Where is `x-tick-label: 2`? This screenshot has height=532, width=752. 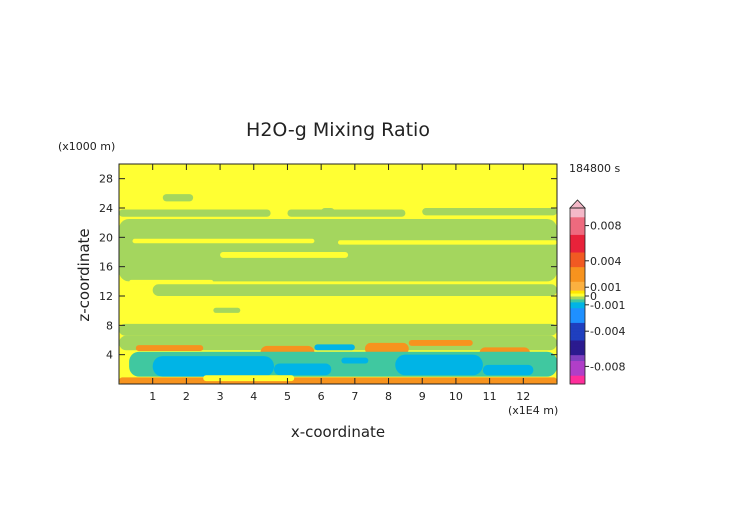
x-tick-label: 2 is located at coordinates (186, 396).